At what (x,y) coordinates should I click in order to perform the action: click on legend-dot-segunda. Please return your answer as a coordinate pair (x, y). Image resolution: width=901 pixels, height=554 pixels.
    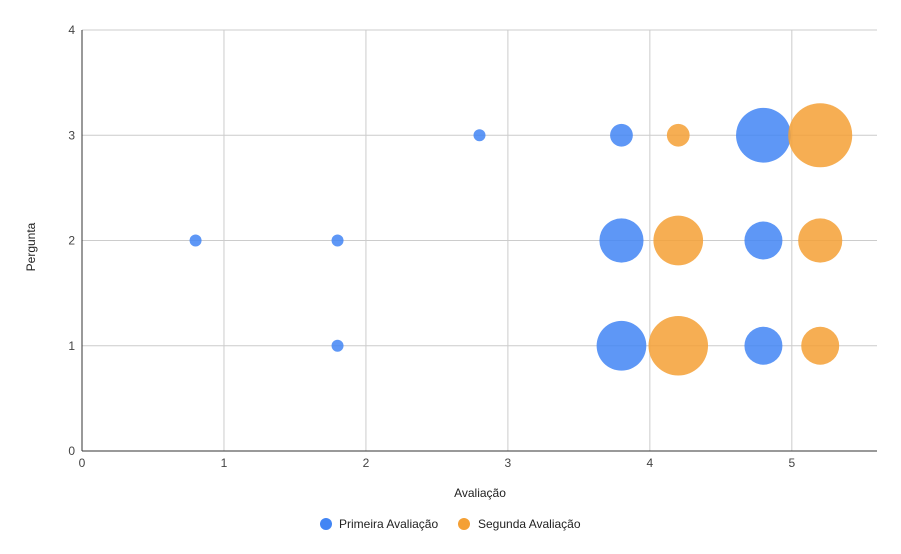
    Looking at the image, I should click on (464, 524).